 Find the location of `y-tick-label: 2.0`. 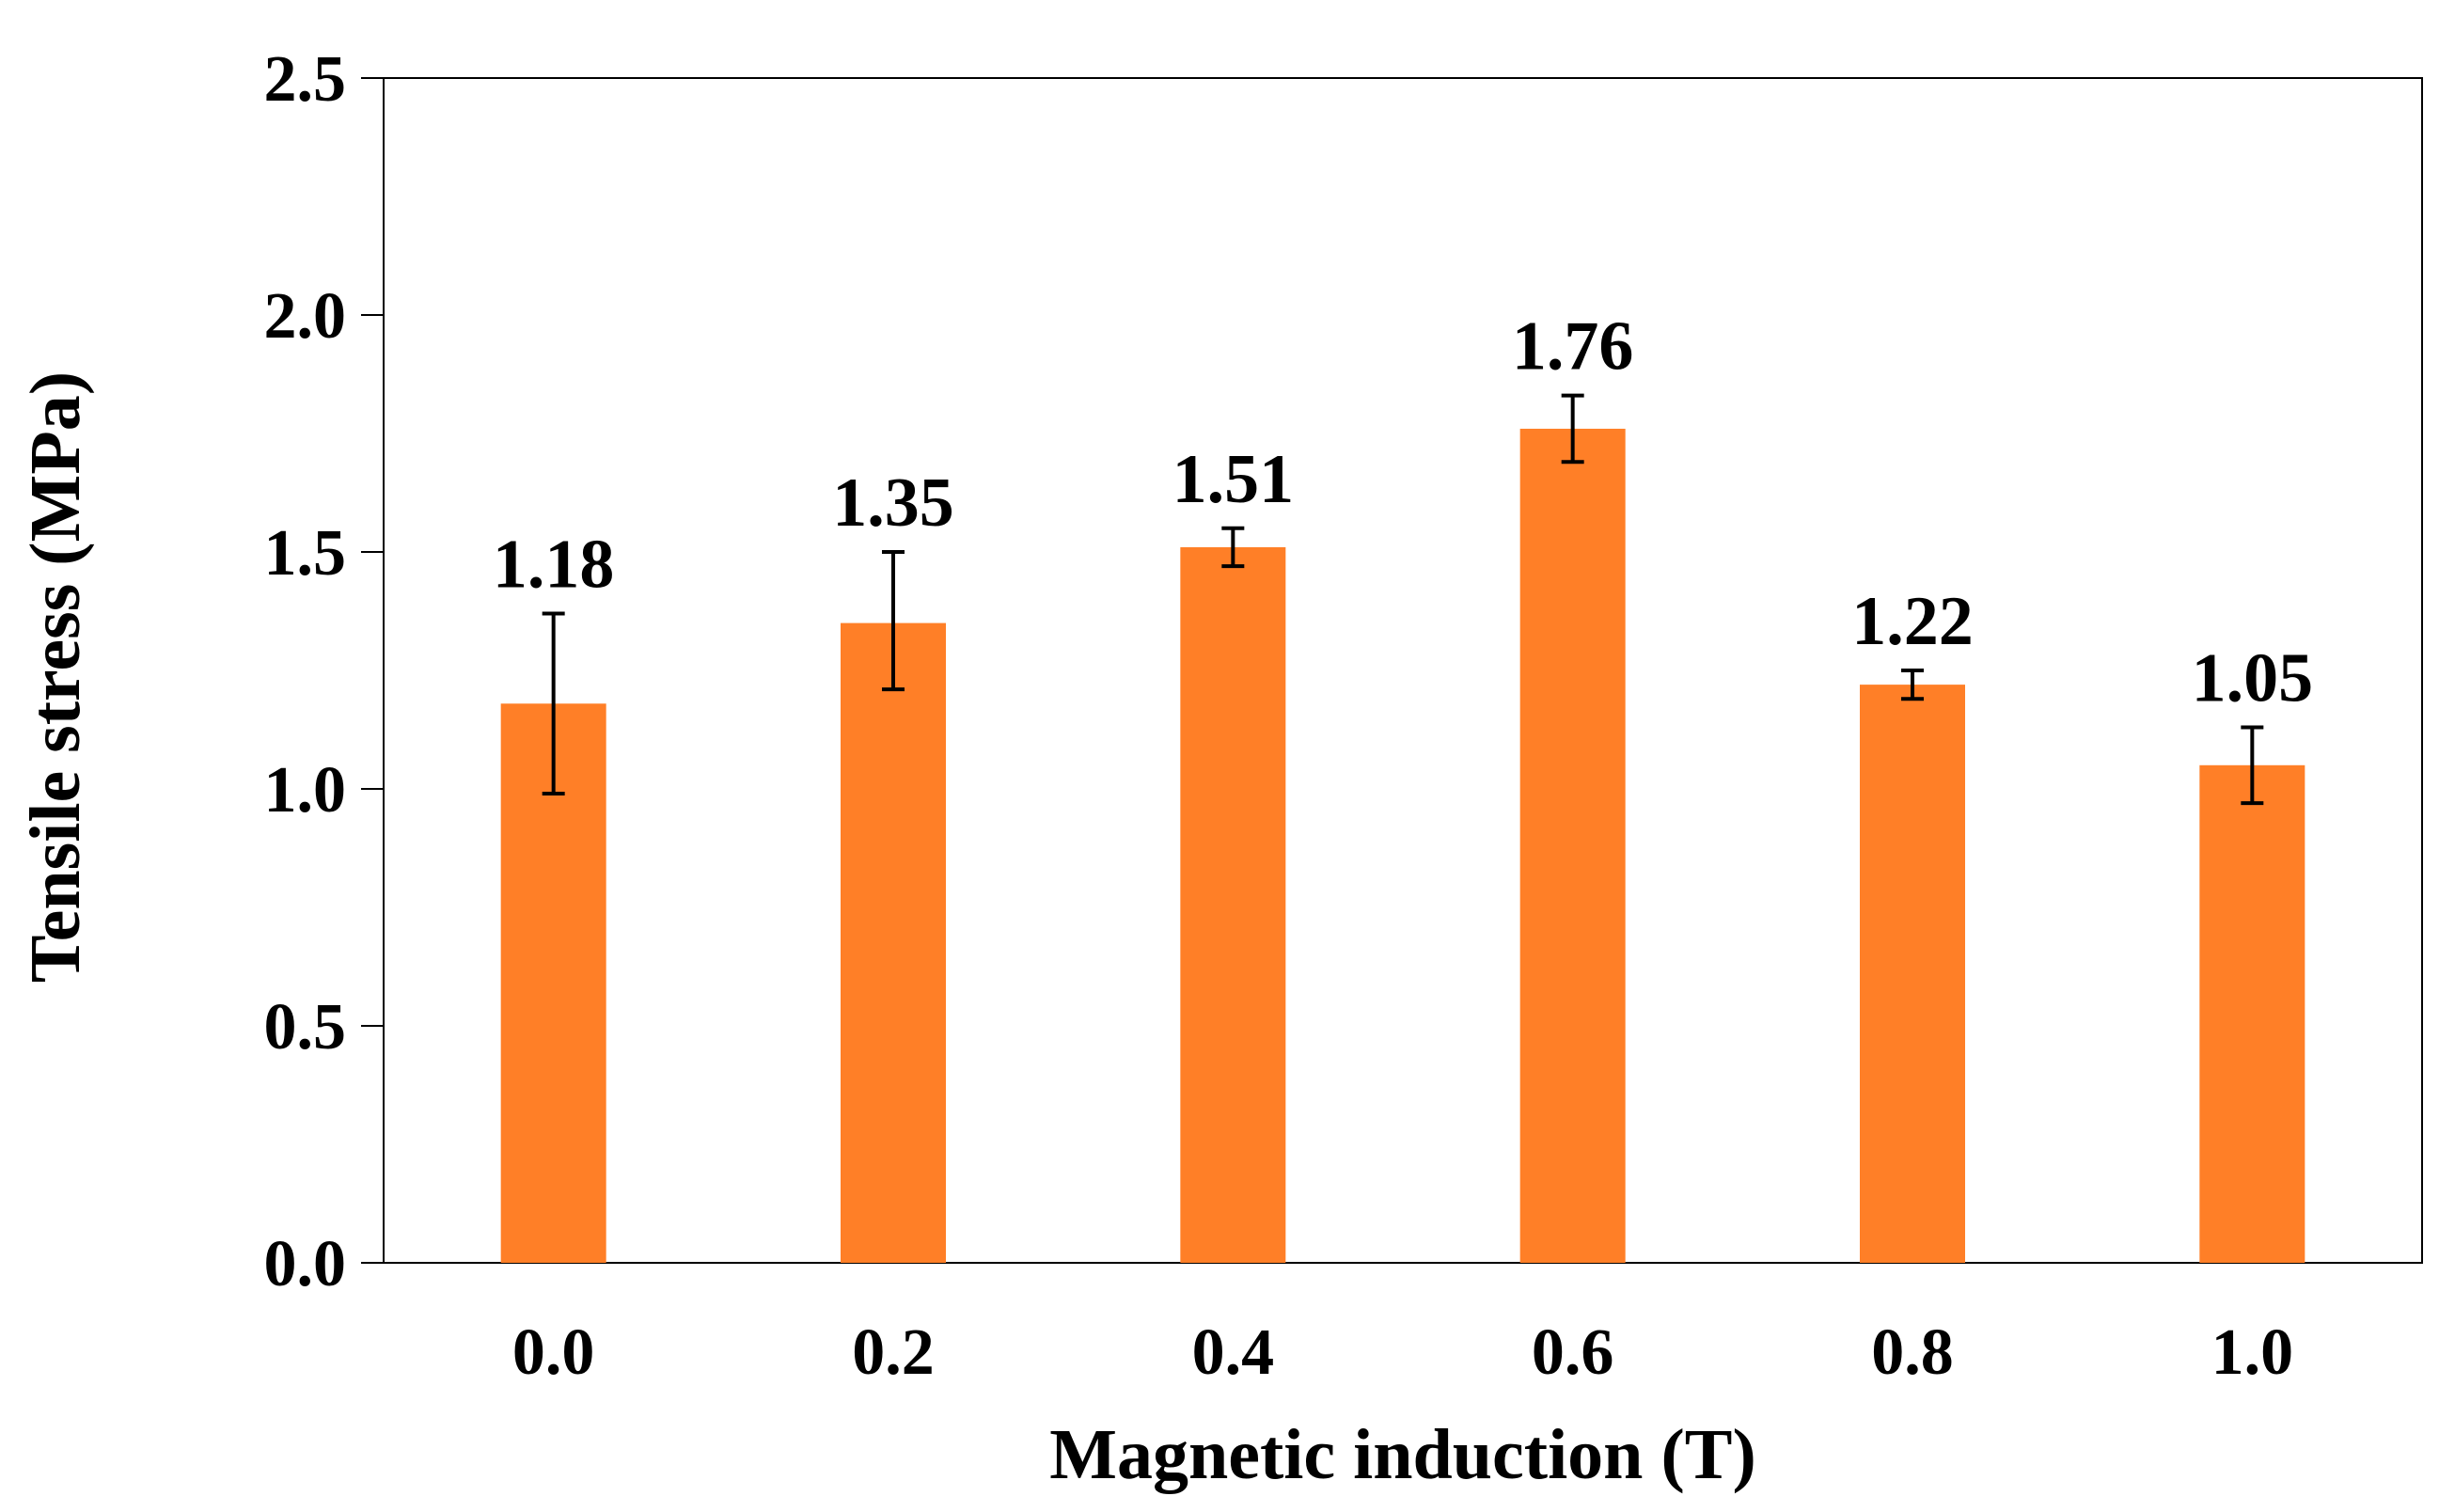

y-tick-label: 2.0 is located at coordinates (305, 316).